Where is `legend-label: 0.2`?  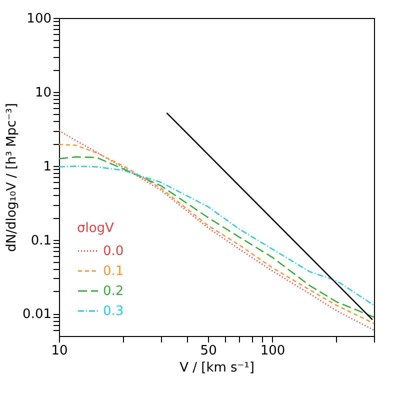
legend-label: 0.2 is located at coordinates (113, 291).